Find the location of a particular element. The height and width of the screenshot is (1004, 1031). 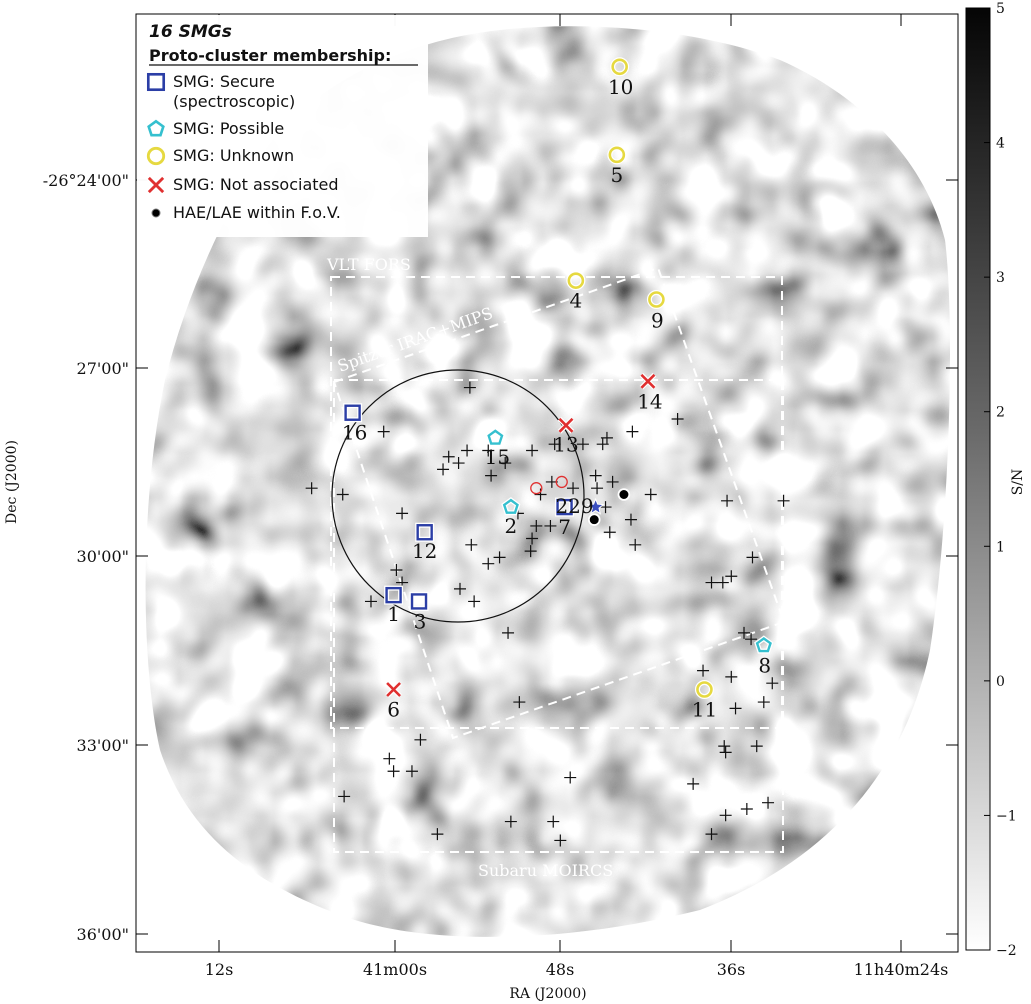

colorbar-tick-label: 5 is located at coordinates (1000, 9).